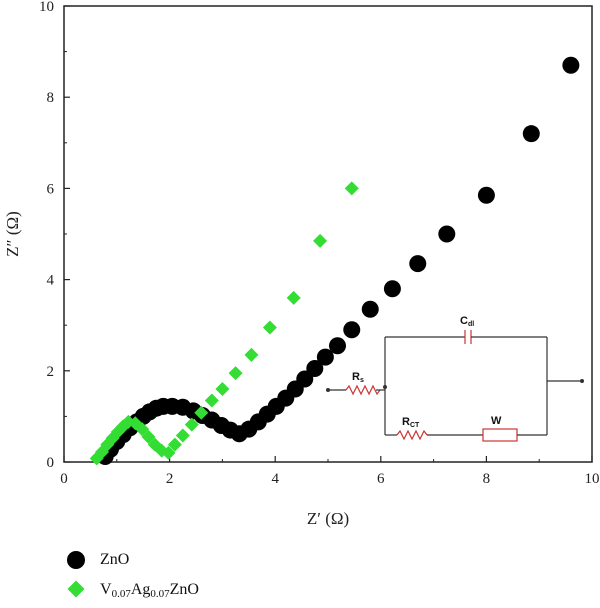 The width and height of the screenshot is (600, 608). What do you see at coordinates (46, 7) in the screenshot?
I see `y-tick-label: 10` at bounding box center [46, 7].